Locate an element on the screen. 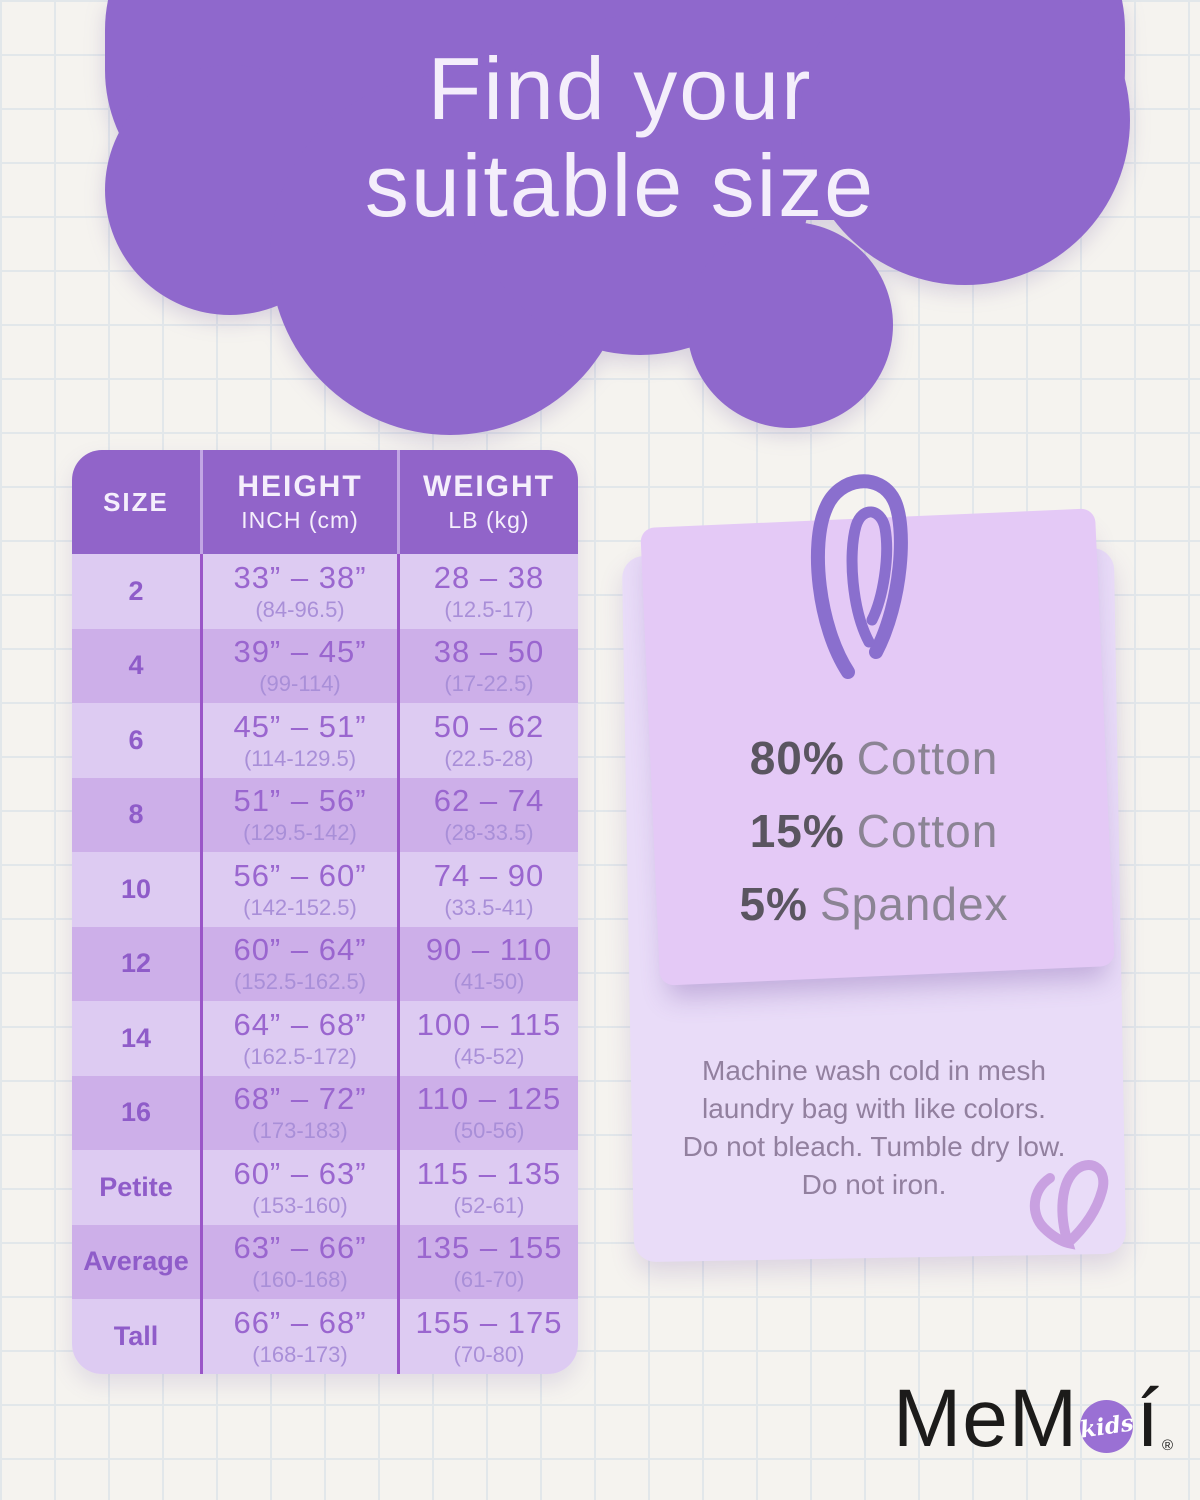  size-table-row: 4 39” – 45” (99-114) 38 – 50 (17-22.5) is located at coordinates (325, 665).